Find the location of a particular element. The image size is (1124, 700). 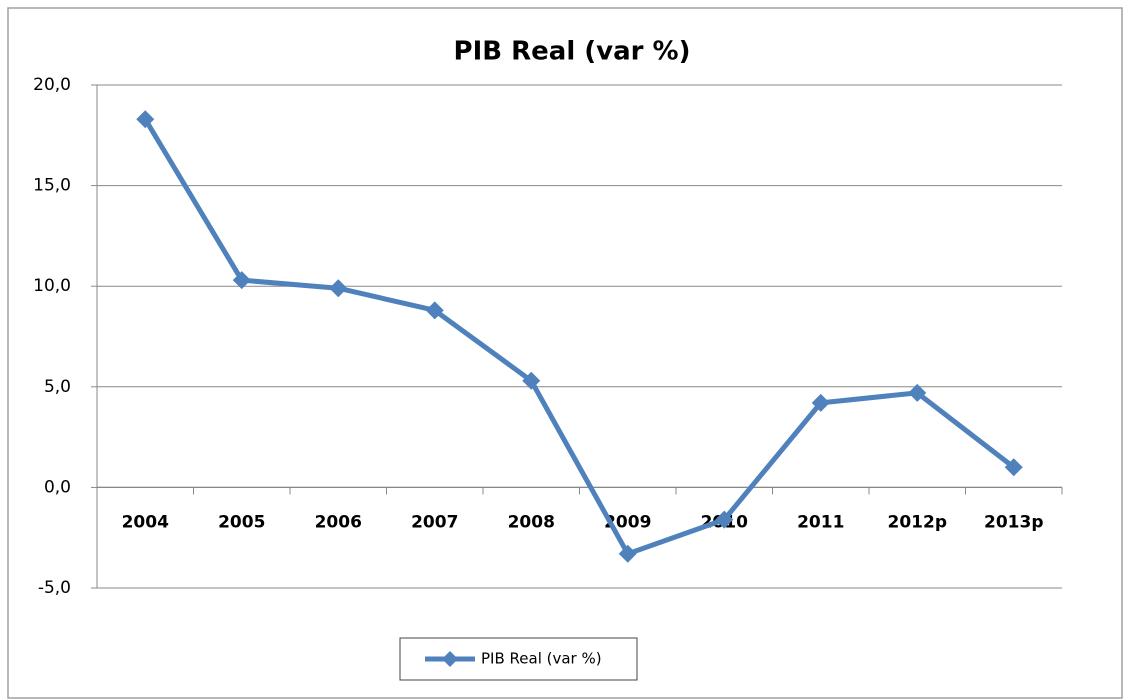

x-tick-label: 2011 is located at coordinates (820, 522).